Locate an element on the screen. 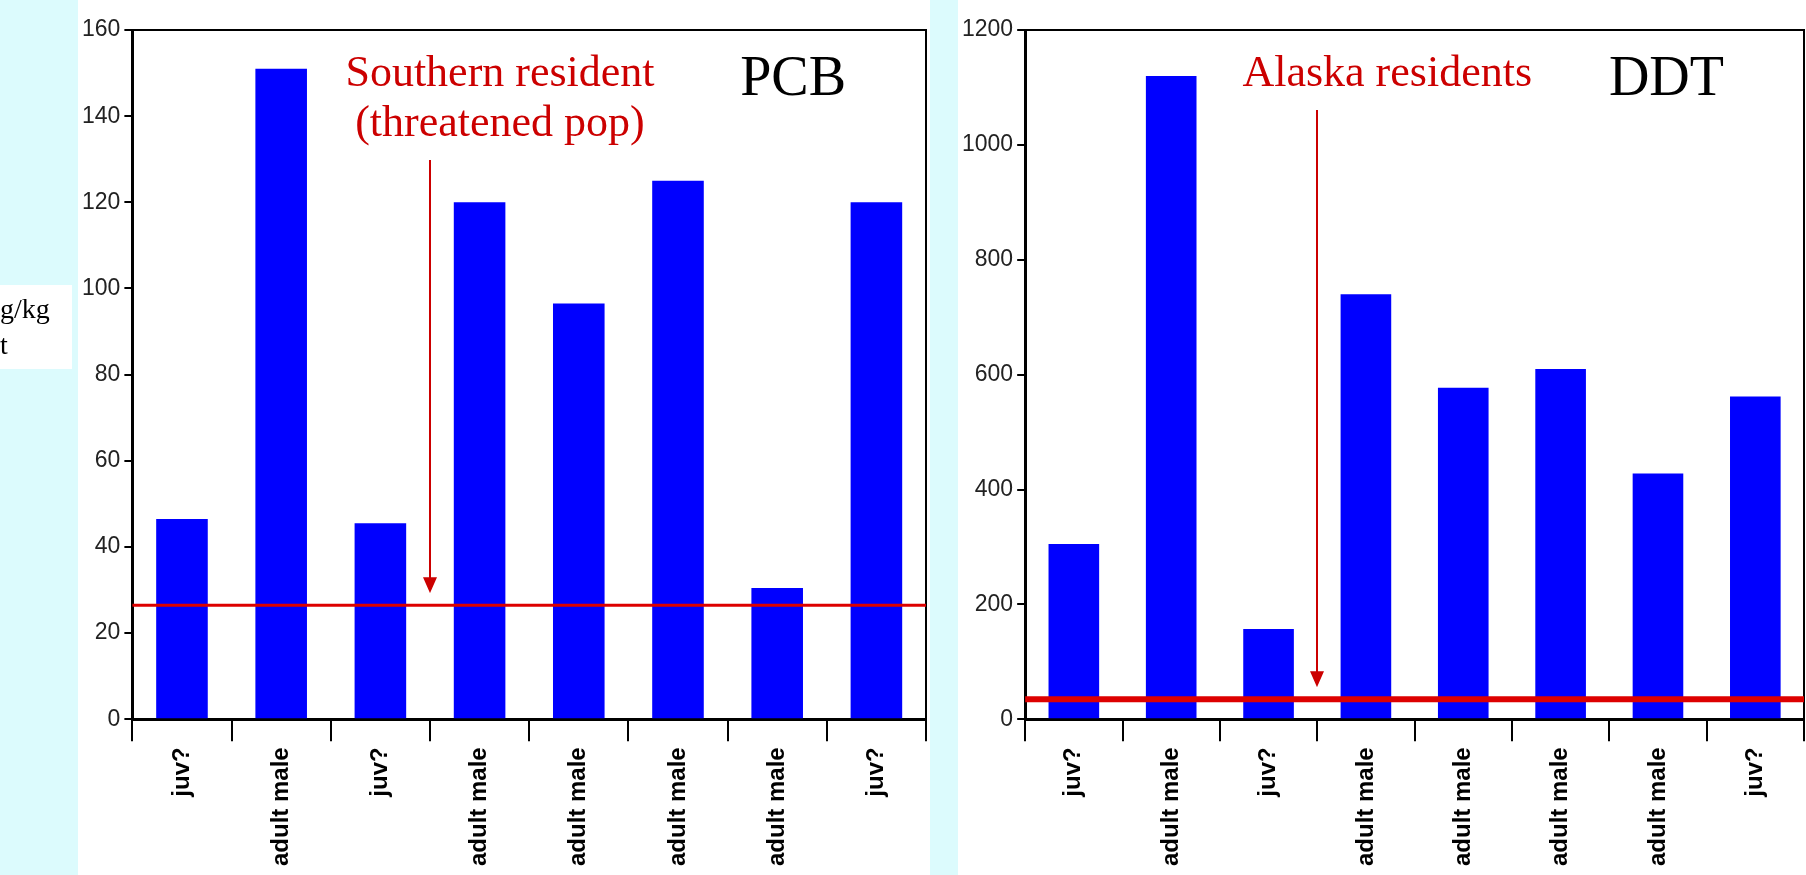  y-tick-label: 140 is located at coordinates (101, 114).